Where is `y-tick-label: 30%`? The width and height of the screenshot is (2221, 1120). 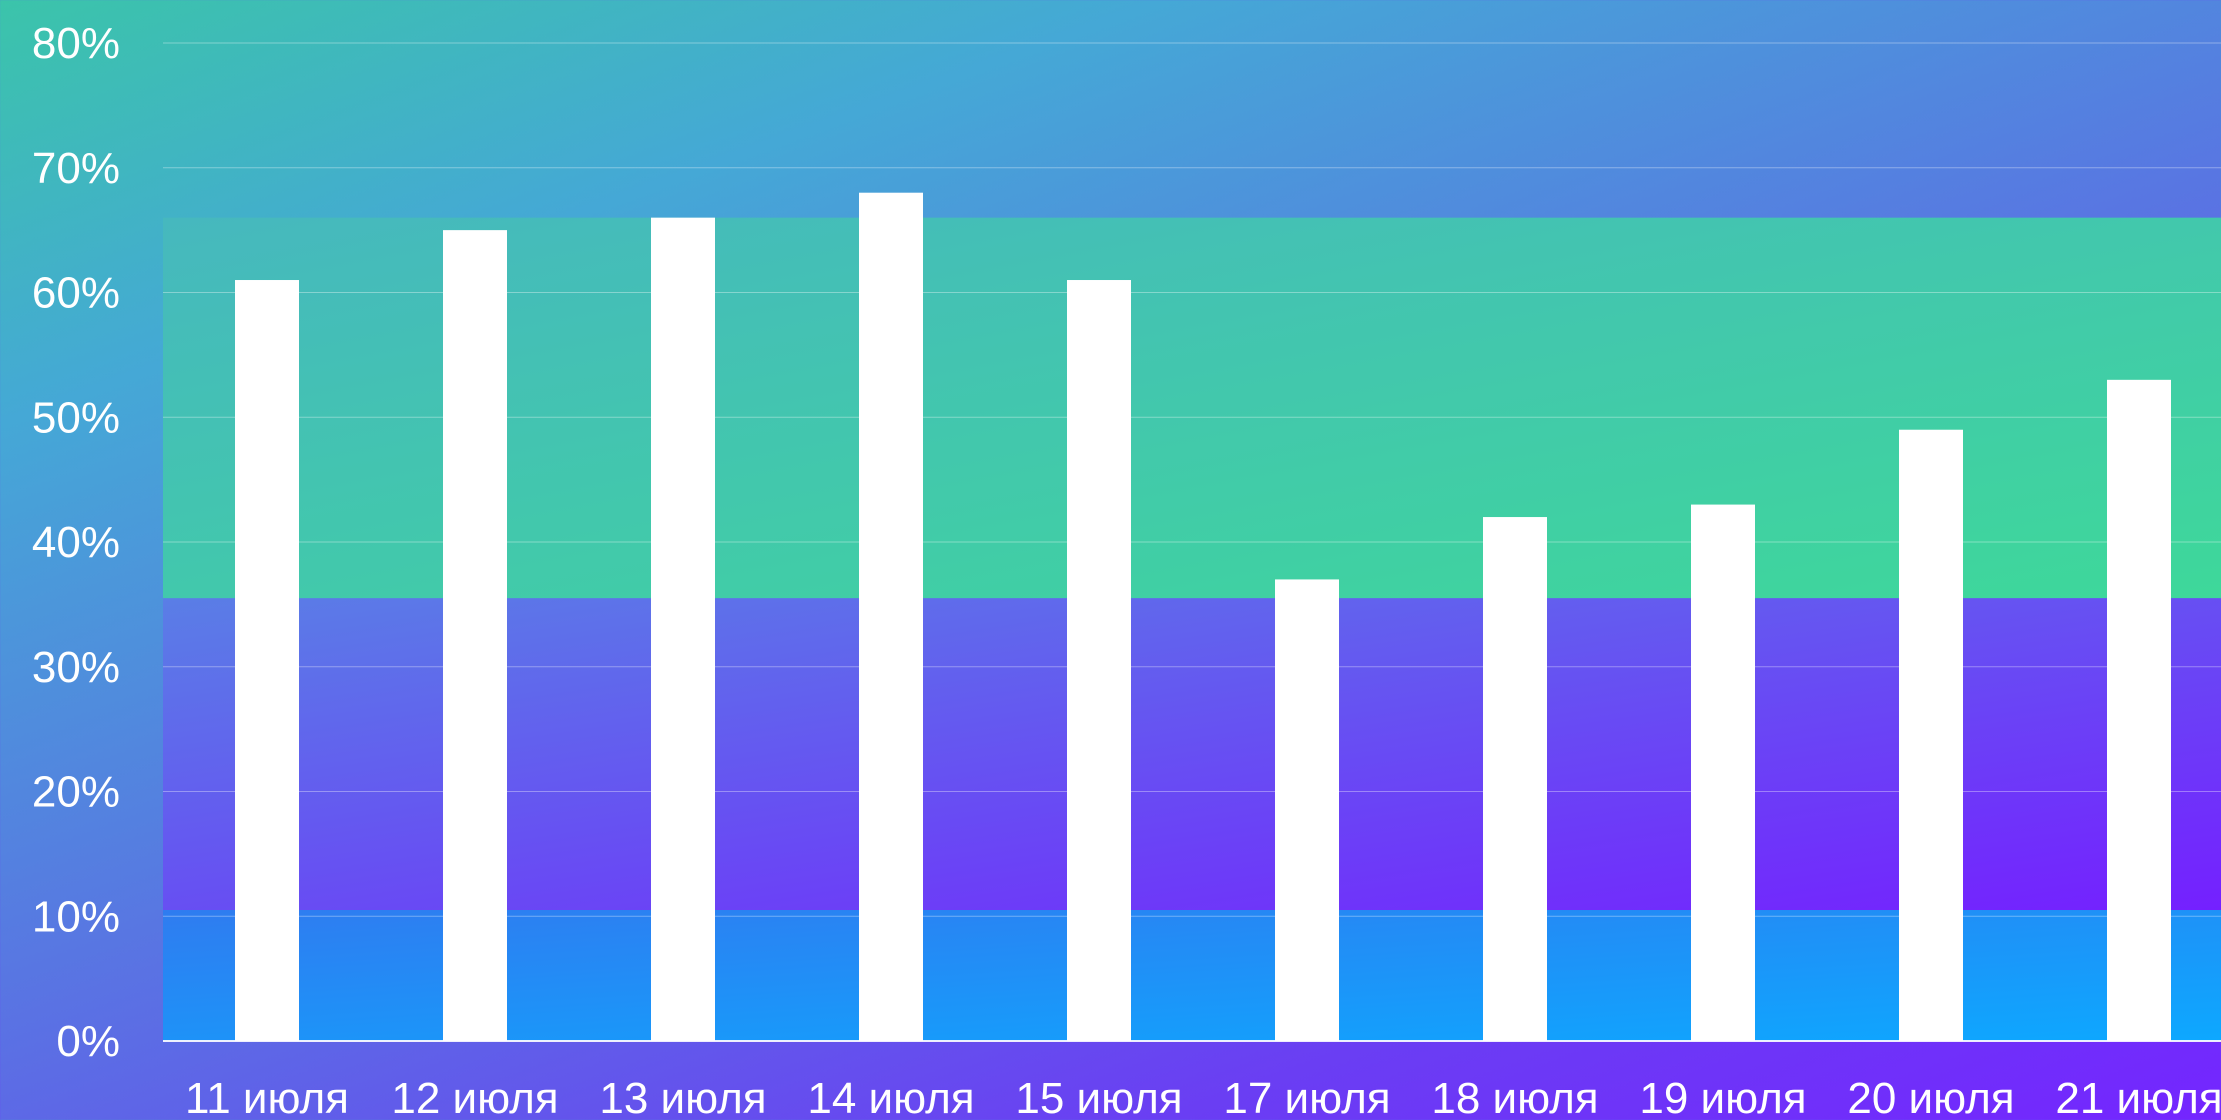
y-tick-label: 30% is located at coordinates (76, 667).